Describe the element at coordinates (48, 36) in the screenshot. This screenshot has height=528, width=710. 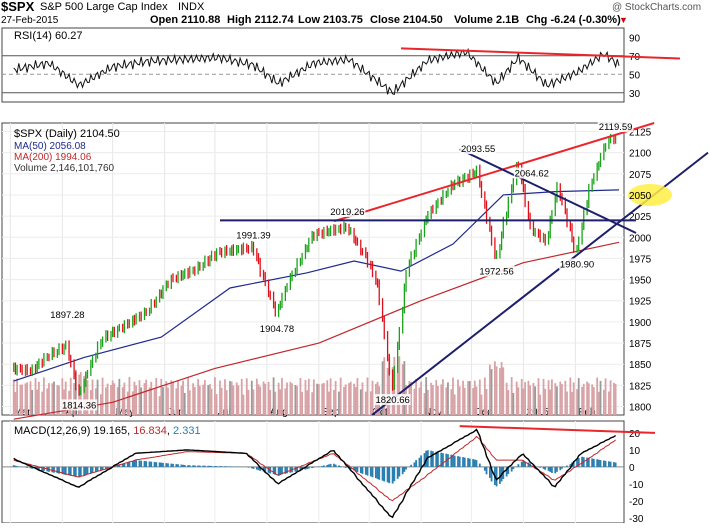
I see `rsi-title: RSI(14) 60.27` at that location.